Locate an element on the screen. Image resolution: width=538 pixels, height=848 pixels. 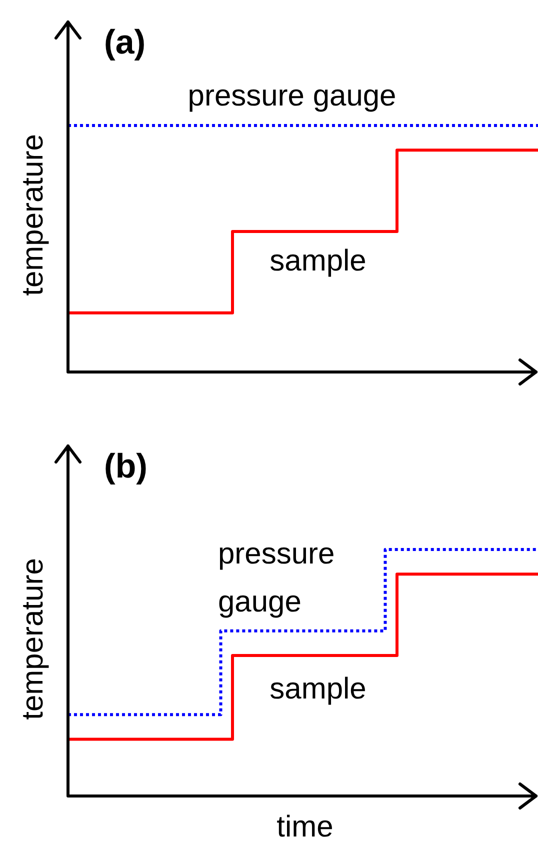
chart-title: (a) is located at coordinates (125, 42).